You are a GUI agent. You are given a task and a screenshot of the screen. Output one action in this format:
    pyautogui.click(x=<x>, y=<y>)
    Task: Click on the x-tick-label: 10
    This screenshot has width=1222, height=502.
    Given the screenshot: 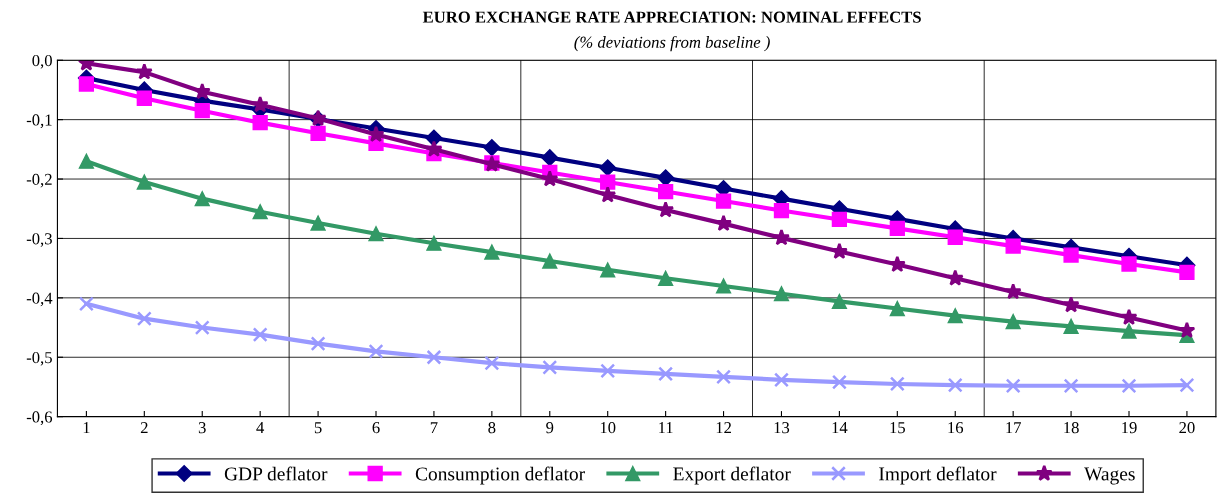 What is the action you would take?
    pyautogui.click(x=608, y=428)
    